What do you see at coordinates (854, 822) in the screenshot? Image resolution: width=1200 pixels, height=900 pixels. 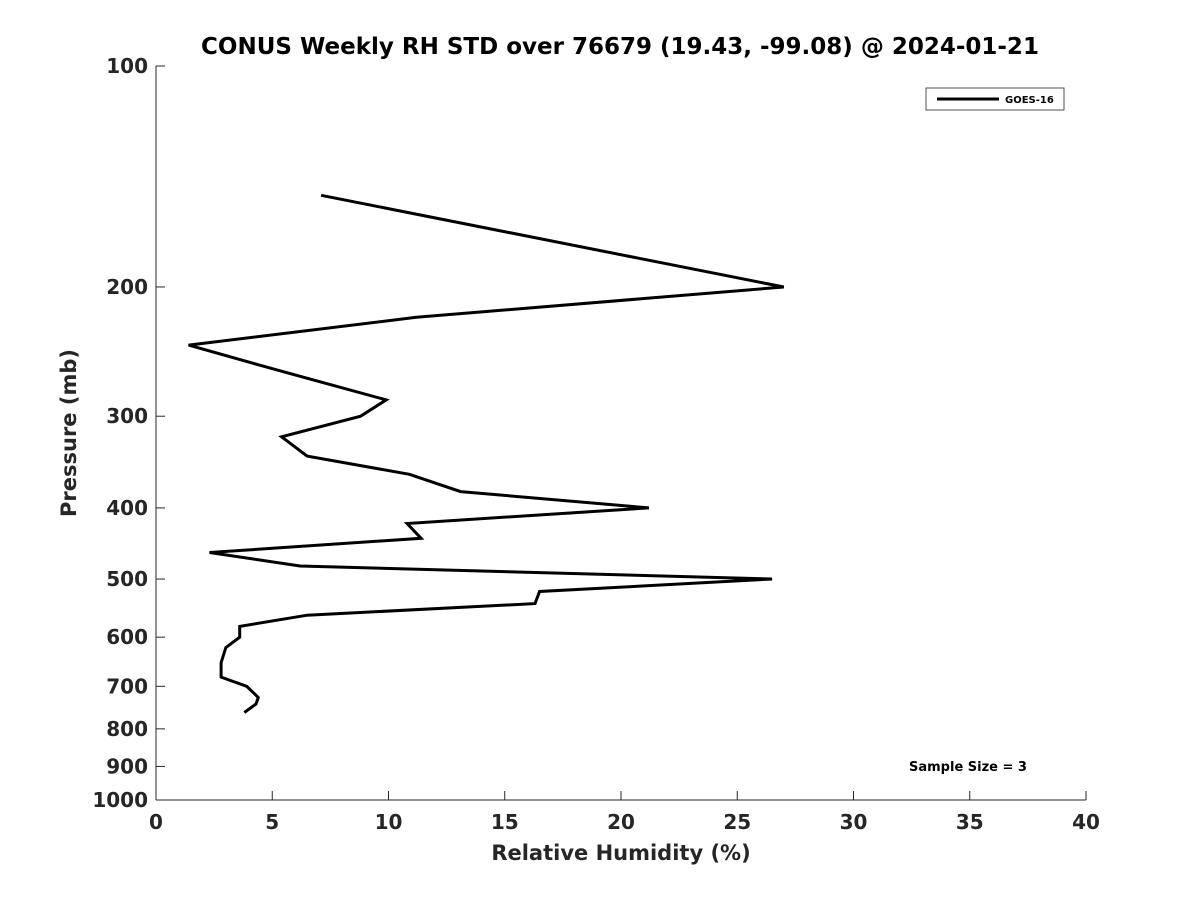 I see `x-tick-label: 30` at bounding box center [854, 822].